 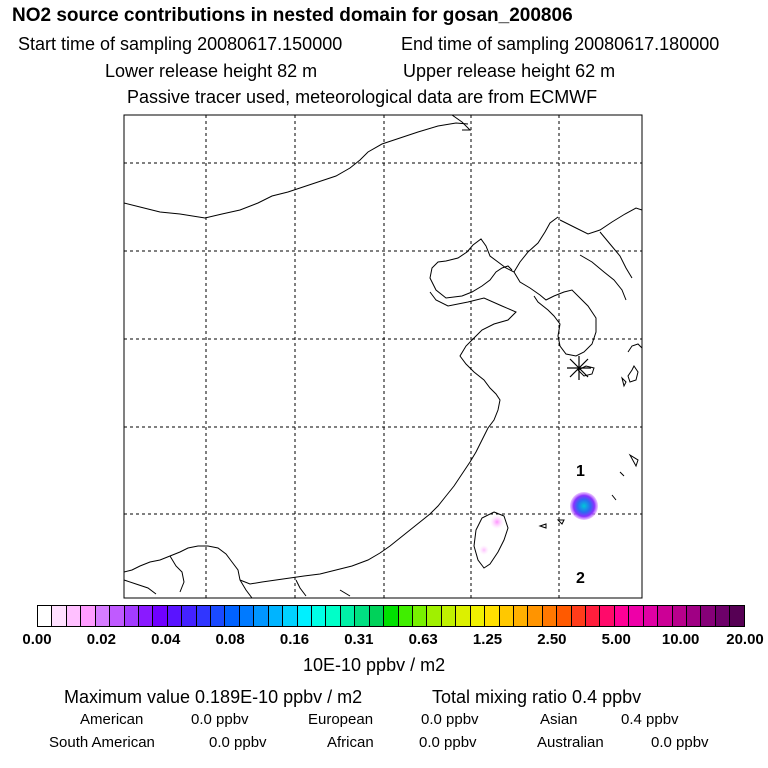 I want to click on upper-height-label: Upper release height 62 m, so click(x=509, y=71).